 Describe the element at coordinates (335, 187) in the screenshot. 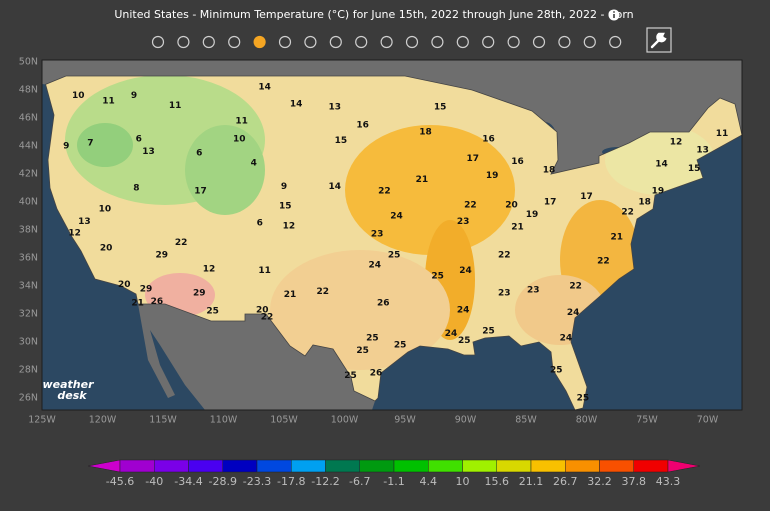

I see `station-value: 14` at that location.